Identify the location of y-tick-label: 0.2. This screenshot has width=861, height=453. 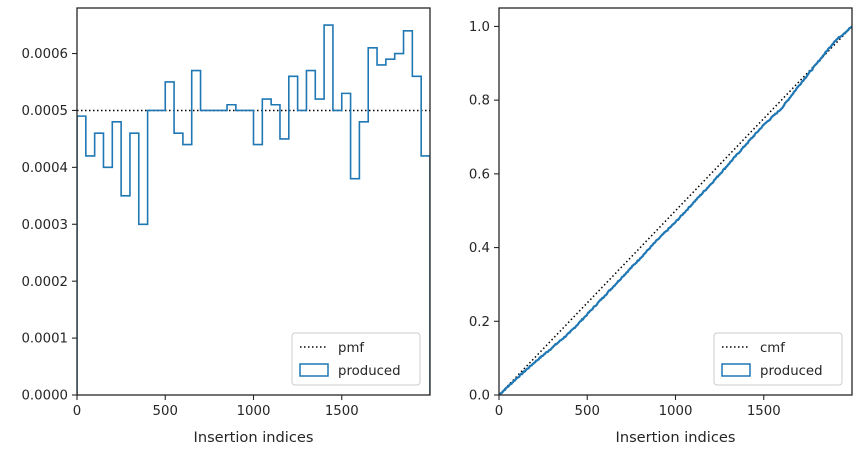
(479, 322).